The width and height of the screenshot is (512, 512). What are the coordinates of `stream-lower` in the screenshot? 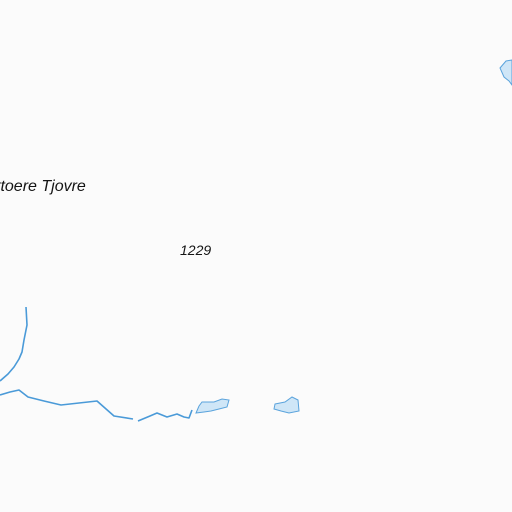 It's located at (67, 404).